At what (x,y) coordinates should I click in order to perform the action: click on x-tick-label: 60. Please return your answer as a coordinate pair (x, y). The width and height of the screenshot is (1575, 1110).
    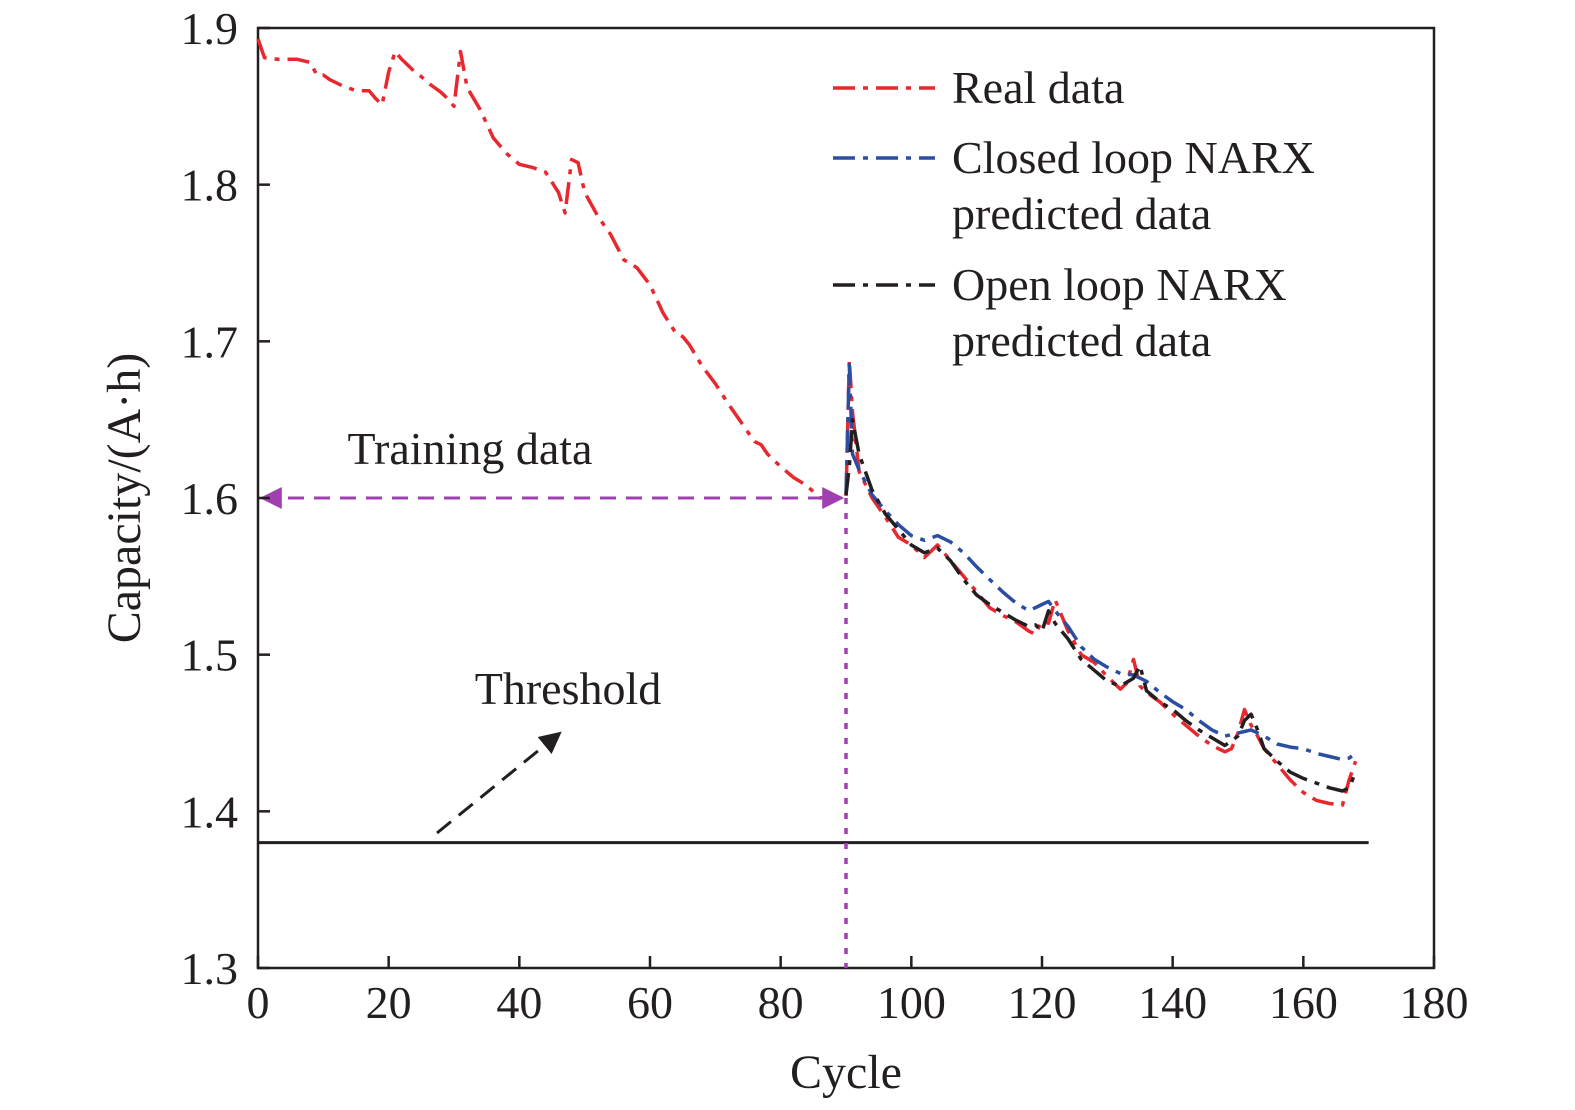
    Looking at the image, I should click on (650, 1002).